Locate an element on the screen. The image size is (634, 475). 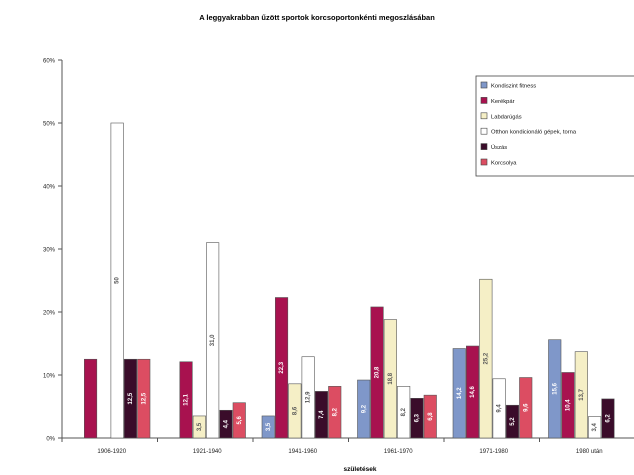
data-label: 10,4 is located at coordinates (569, 405).